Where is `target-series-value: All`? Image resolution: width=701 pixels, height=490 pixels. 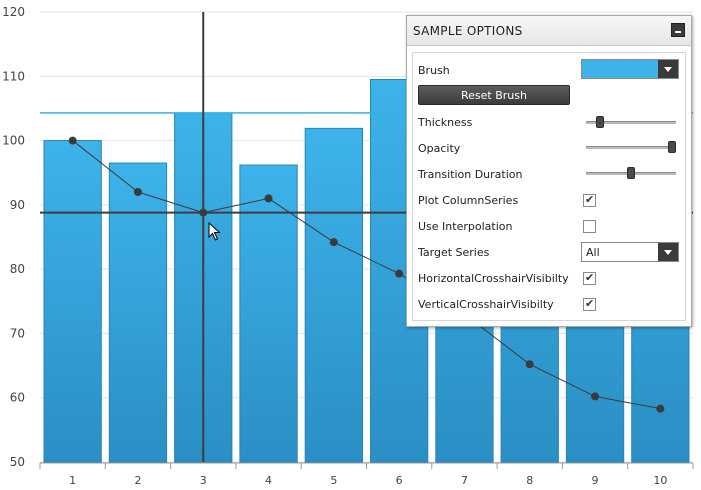 target-series-value: All is located at coordinates (593, 252).